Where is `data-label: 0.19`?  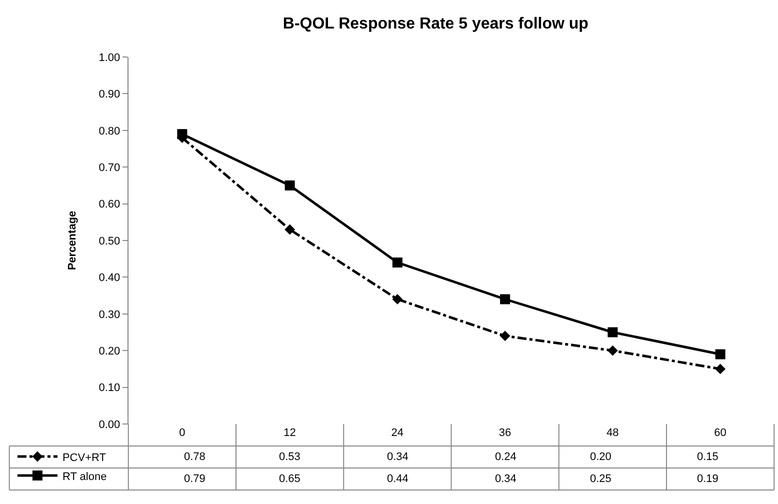 data-label: 0.19 is located at coordinates (707, 479).